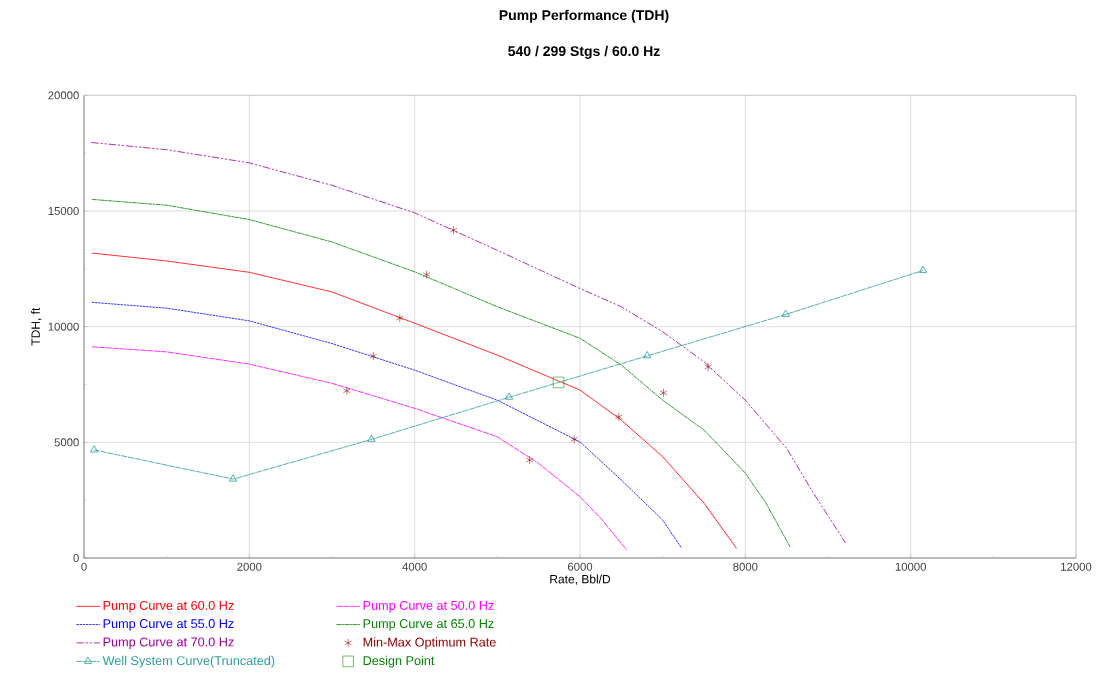 The height and width of the screenshot is (683, 1099). Describe the element at coordinates (745, 566) in the screenshot. I see `x-tick-label: 8000` at that location.